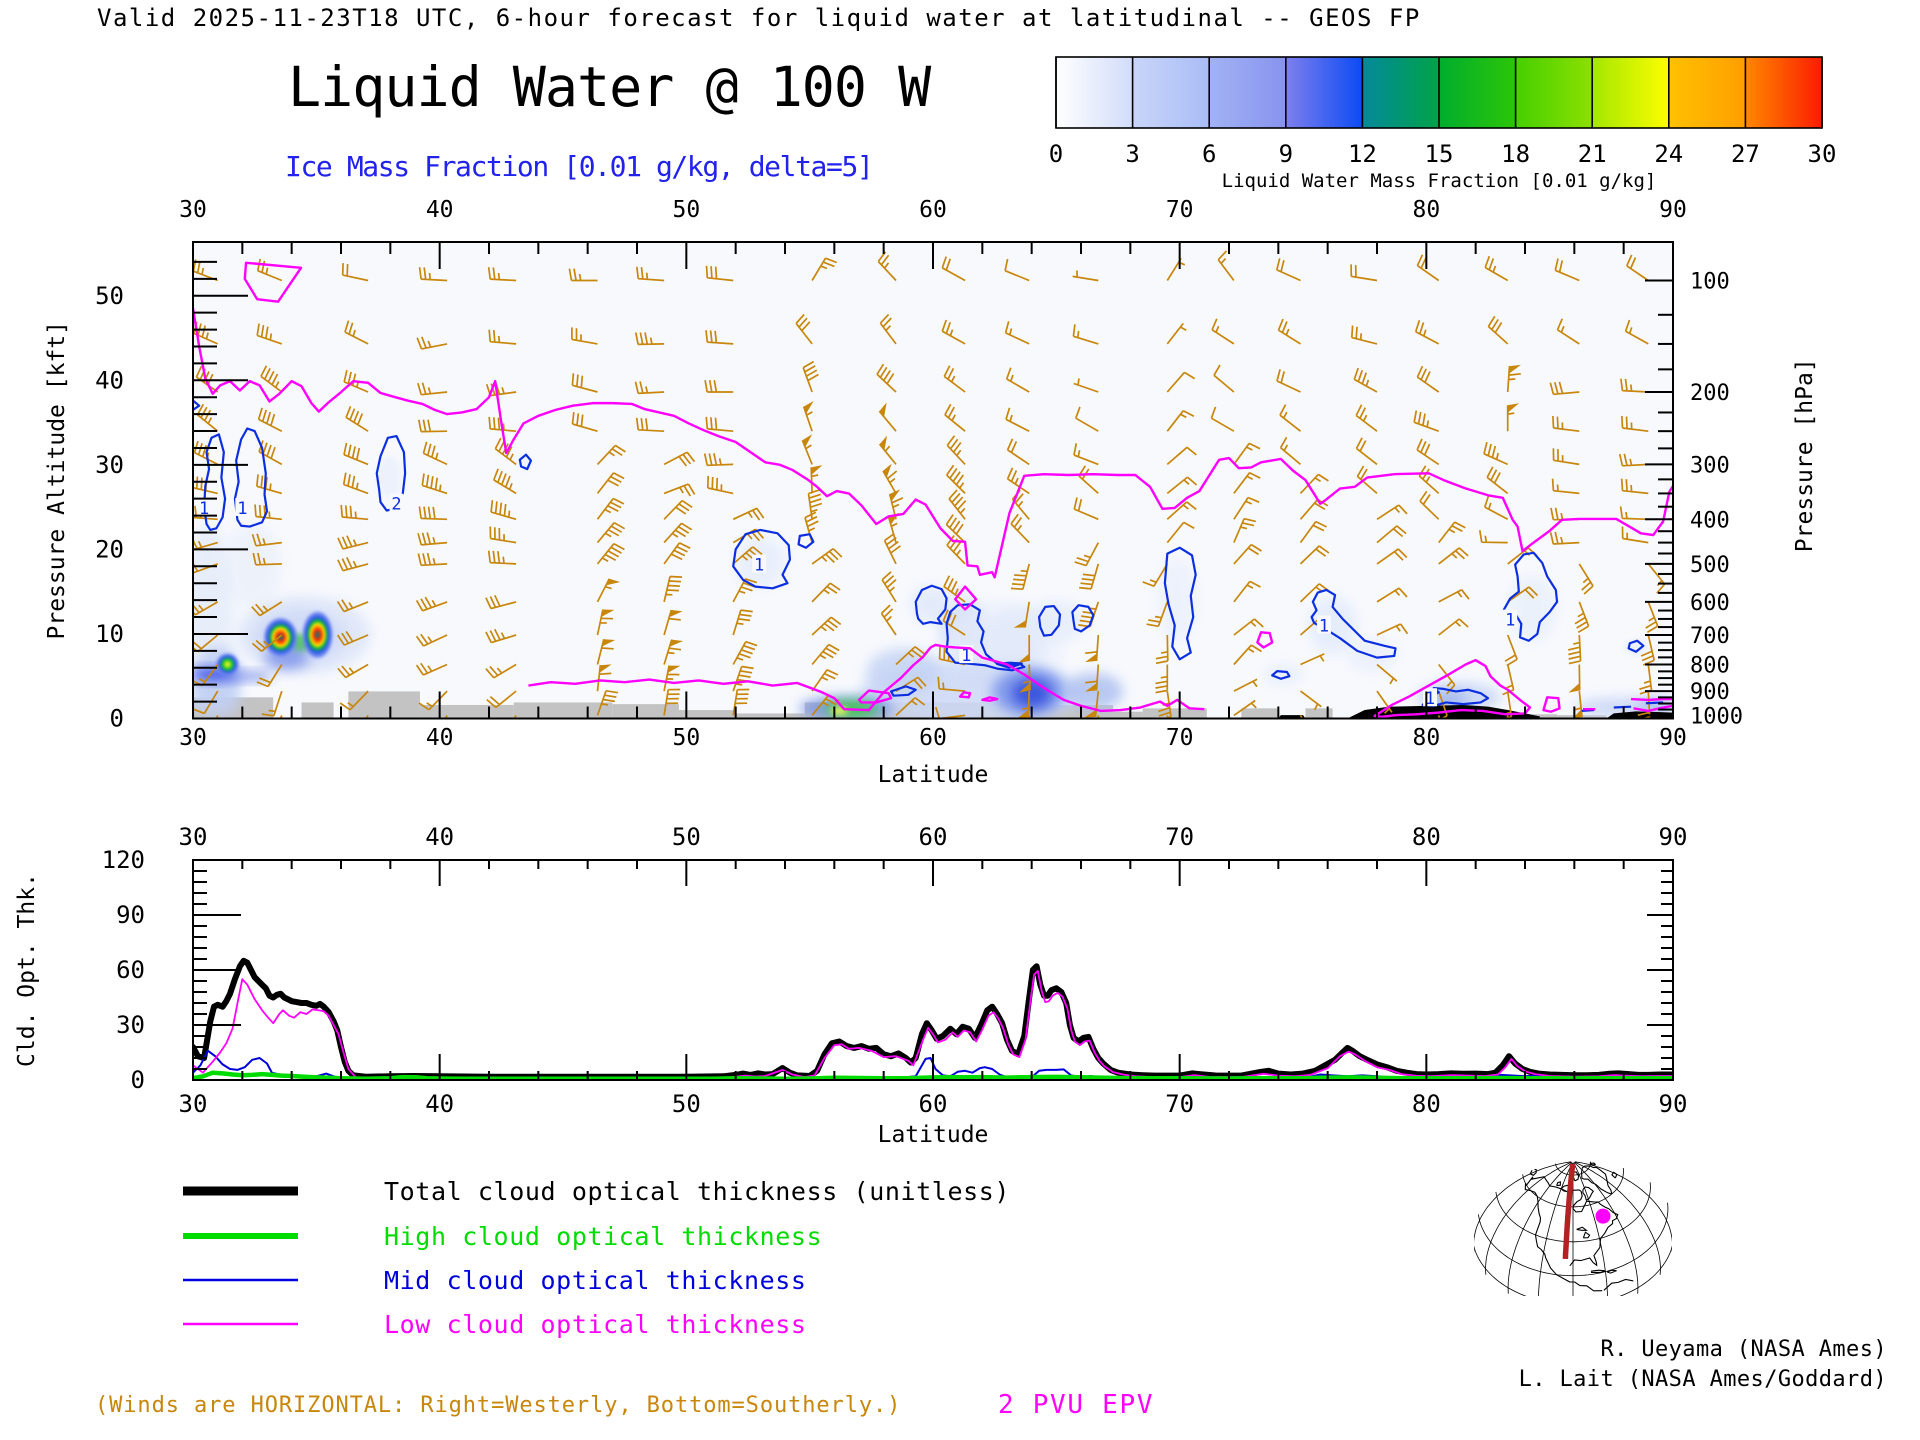  Describe the element at coordinates (1710, 692) in the screenshot. I see `y-tick-label-right: 900` at that location.